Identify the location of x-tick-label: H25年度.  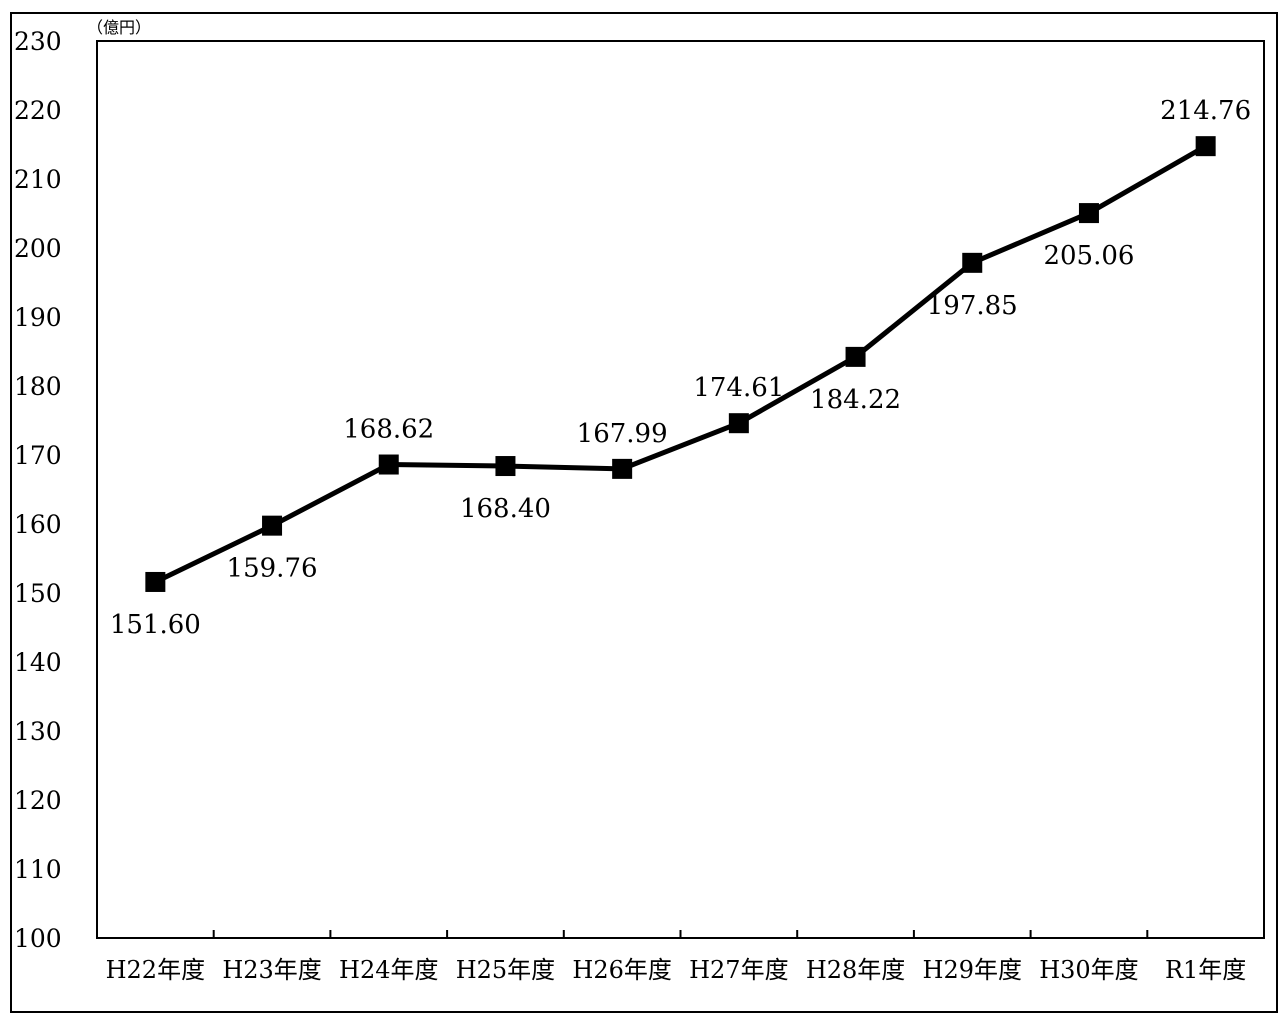
(505, 970).